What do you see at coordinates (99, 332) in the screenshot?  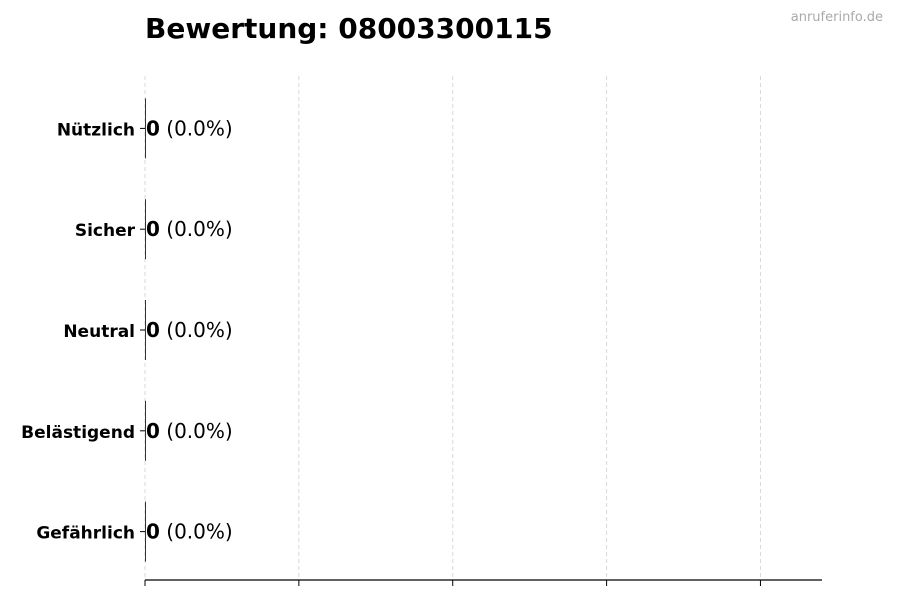 I see `y-tick-label: Neutral` at bounding box center [99, 332].